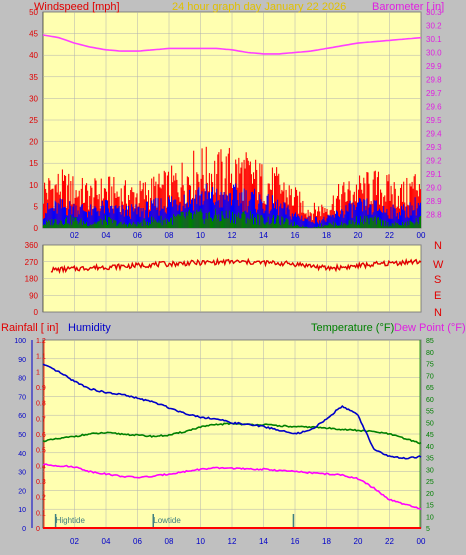 The width and height of the screenshot is (466, 555). What do you see at coordinates (137, 541) in the screenshot?
I see `time-tick-label: 06` at bounding box center [137, 541].